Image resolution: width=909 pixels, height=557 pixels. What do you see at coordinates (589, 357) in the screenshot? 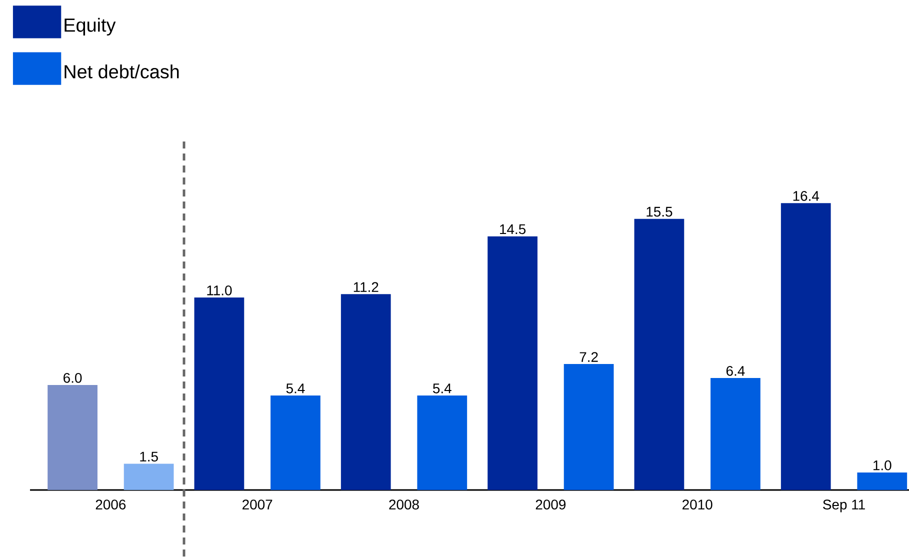
I see `data-label: 7.2` at bounding box center [589, 357].